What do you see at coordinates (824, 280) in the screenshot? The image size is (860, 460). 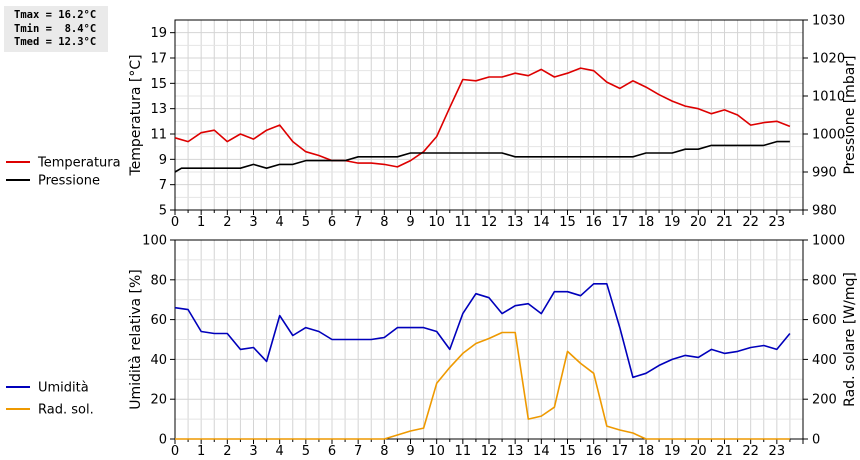 I see `y2-tick-label: 800` at bounding box center [824, 280].